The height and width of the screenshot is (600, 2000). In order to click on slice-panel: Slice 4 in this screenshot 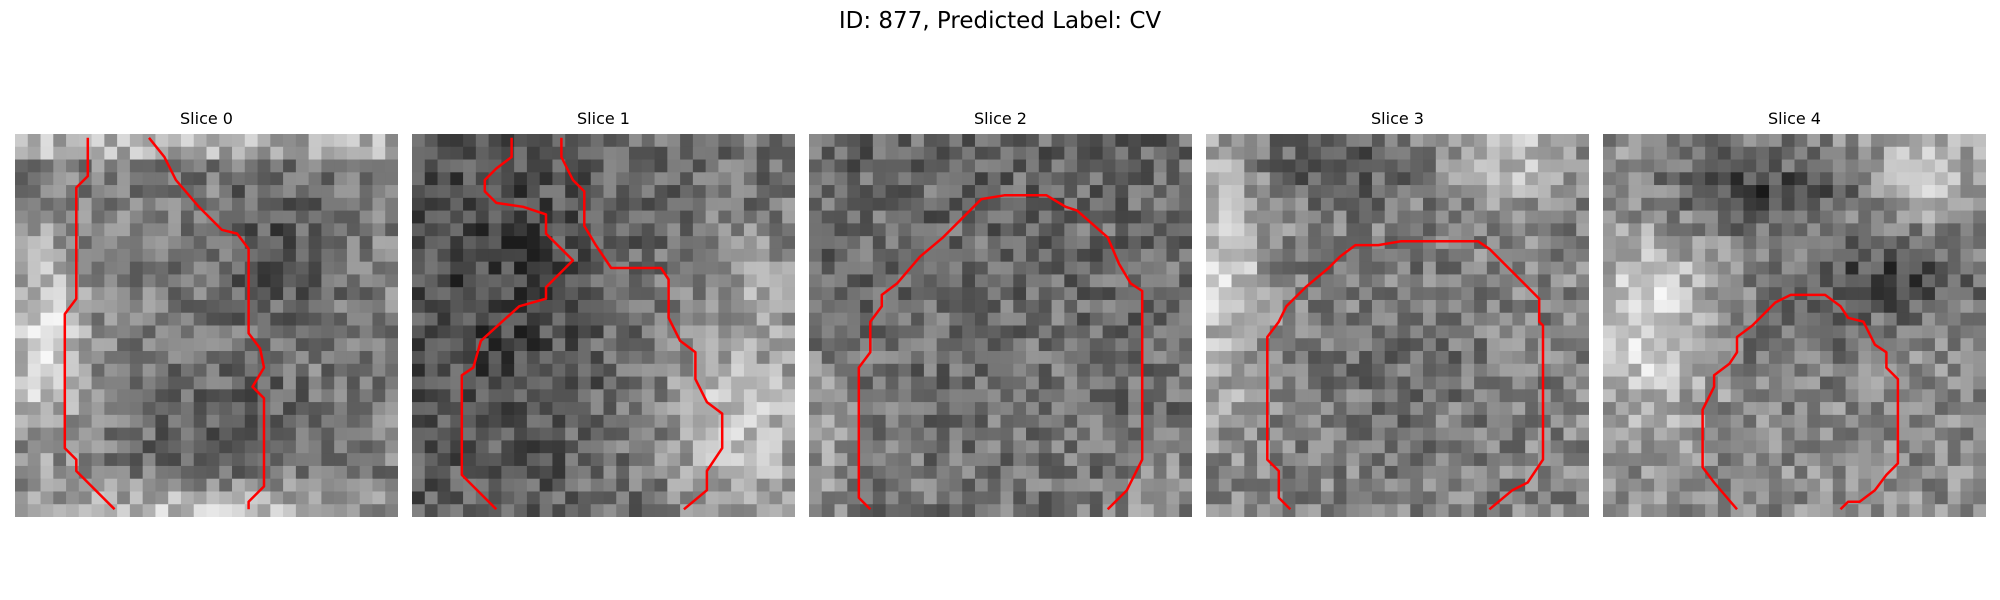, I will do `click(1794, 312)`.